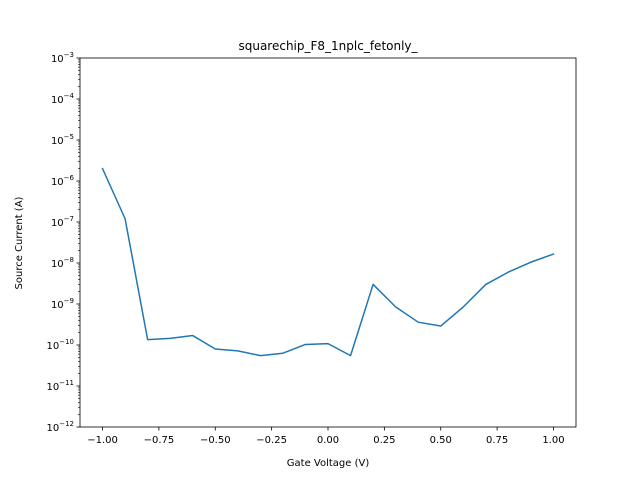  What do you see at coordinates (215, 440) in the screenshot?
I see `x-tick-label: −0.50` at bounding box center [215, 440].